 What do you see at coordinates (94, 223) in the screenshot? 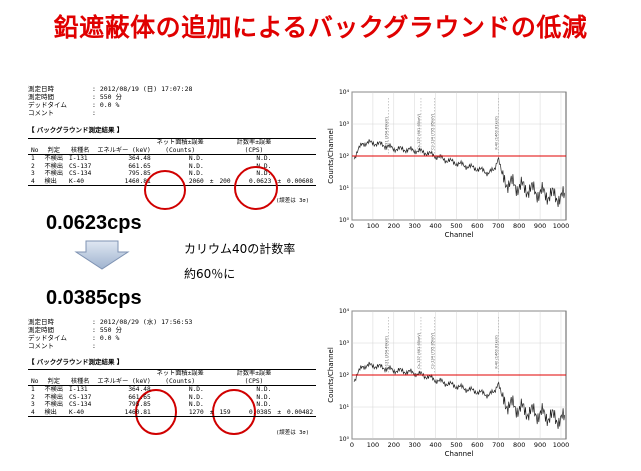
I see `rate-before: 0.0623cps` at bounding box center [94, 223].